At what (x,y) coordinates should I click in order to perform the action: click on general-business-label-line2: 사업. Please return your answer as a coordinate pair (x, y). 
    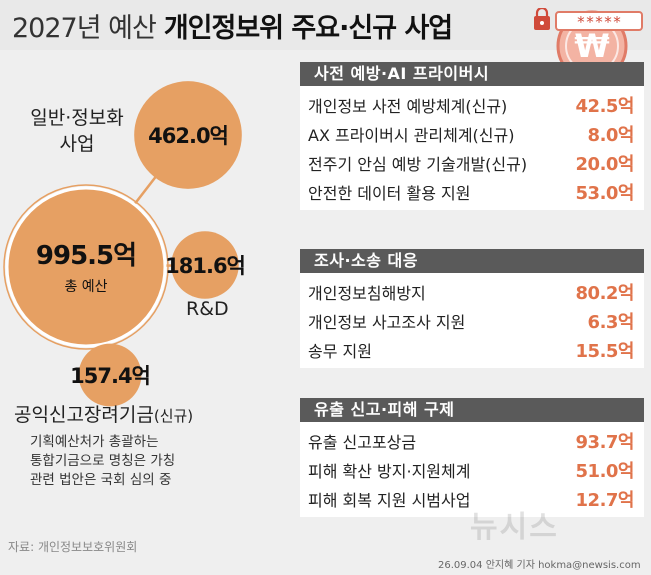
    Looking at the image, I should click on (77, 144).